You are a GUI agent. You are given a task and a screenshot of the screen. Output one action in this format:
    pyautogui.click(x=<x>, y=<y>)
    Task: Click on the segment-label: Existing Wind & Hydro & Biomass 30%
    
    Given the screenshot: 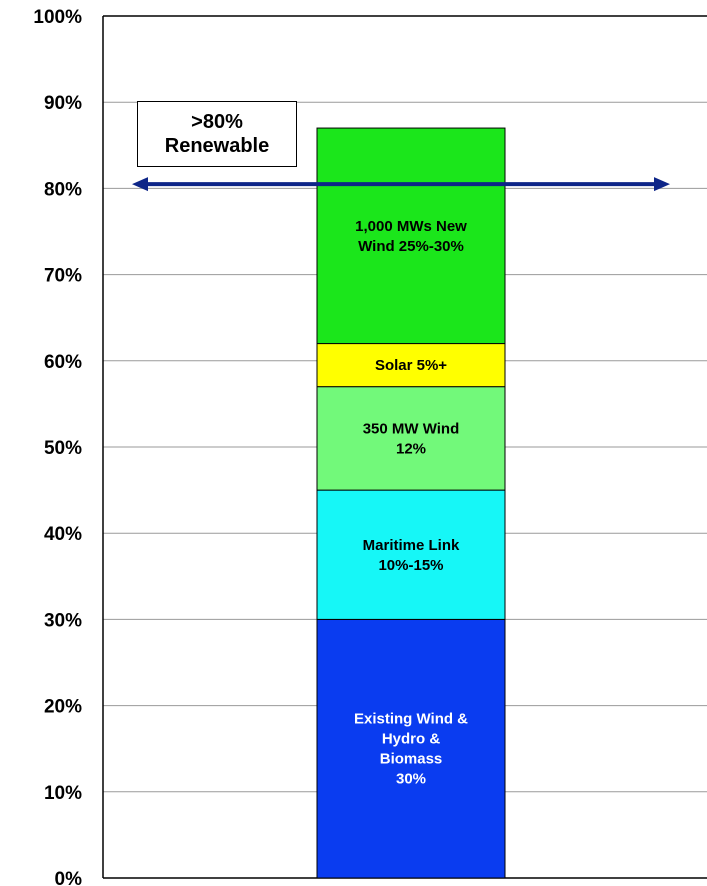 What is the action you would take?
    pyautogui.click(x=411, y=749)
    